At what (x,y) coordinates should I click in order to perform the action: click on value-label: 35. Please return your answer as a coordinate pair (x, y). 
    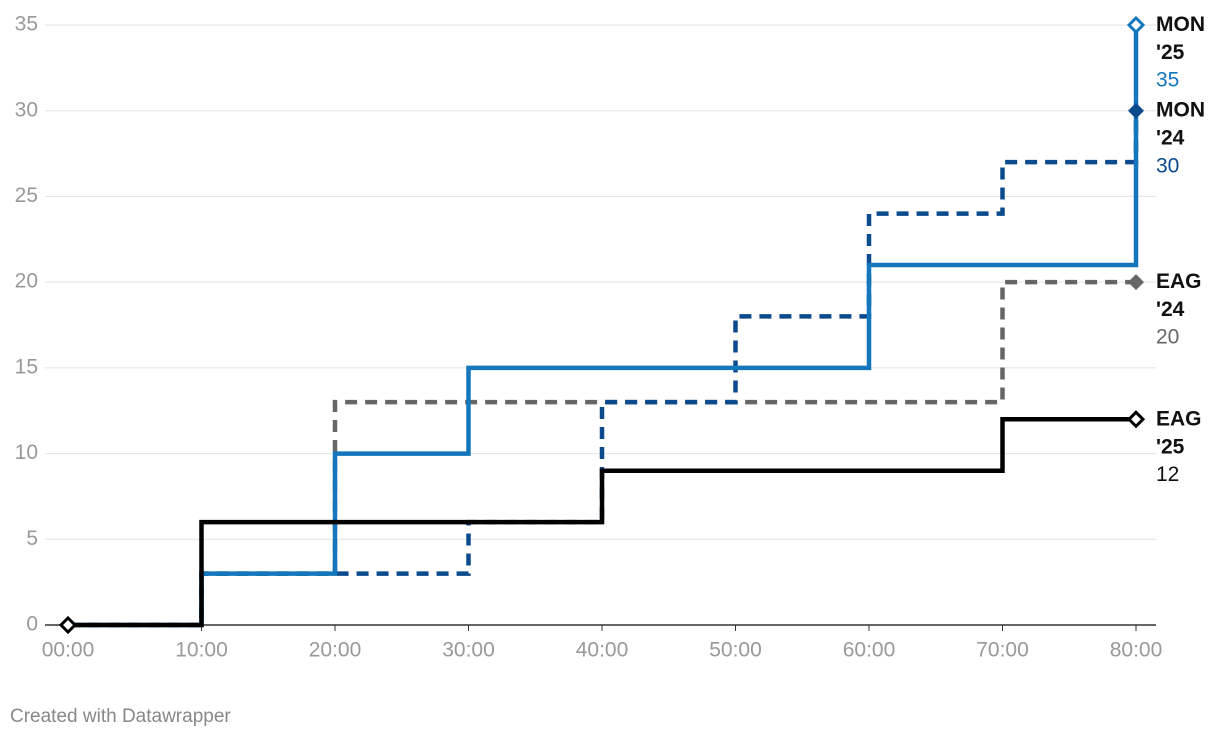
    Looking at the image, I should click on (1167, 80).